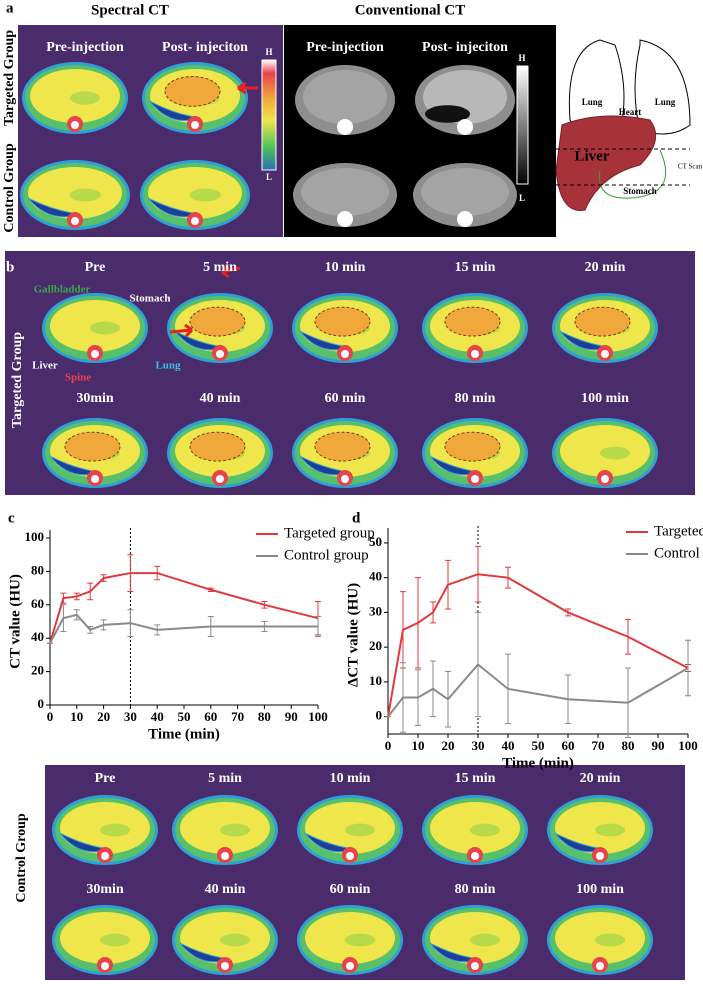 The height and width of the screenshot is (984, 703). What do you see at coordinates (95, 398) in the screenshot?
I see `time-label: 30min` at bounding box center [95, 398].